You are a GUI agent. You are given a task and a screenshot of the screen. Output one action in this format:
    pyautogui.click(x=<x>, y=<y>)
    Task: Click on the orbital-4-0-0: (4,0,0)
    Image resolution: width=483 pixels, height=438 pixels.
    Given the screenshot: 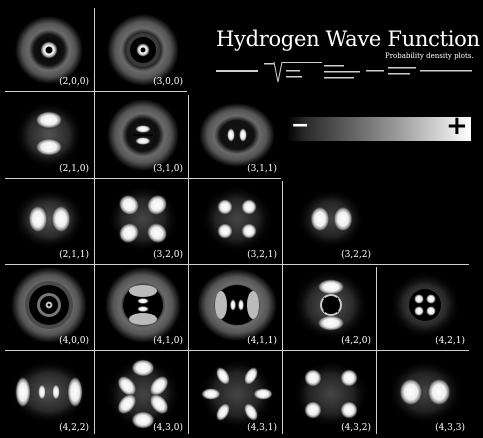 What is the action you would take?
    pyautogui.click(x=49, y=307)
    